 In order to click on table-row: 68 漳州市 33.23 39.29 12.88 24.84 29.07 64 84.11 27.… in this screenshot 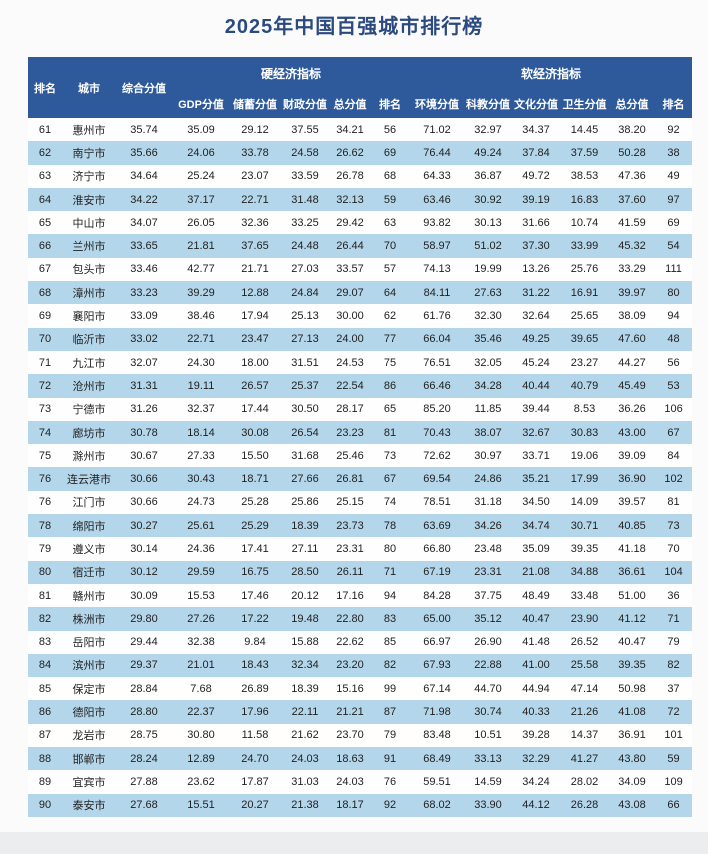, I will do `click(360, 293)`.